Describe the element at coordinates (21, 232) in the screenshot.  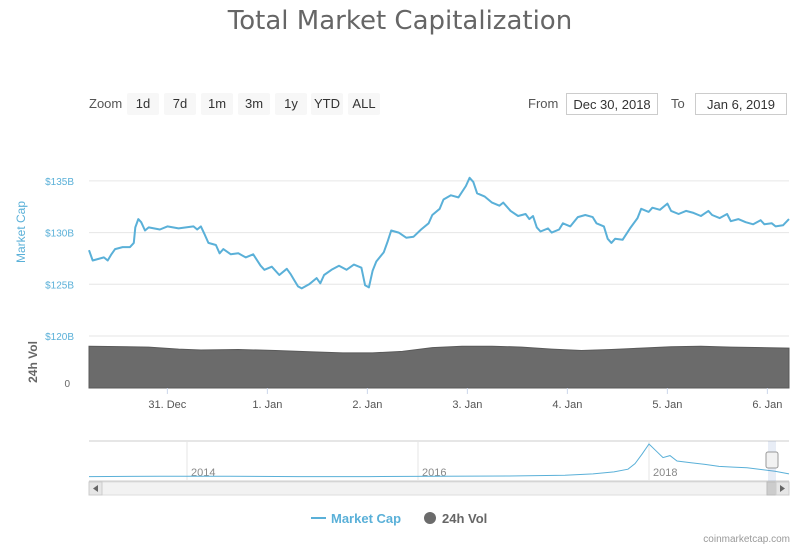
I see `y-axis-title-market-cap: Market Cap` at that location.